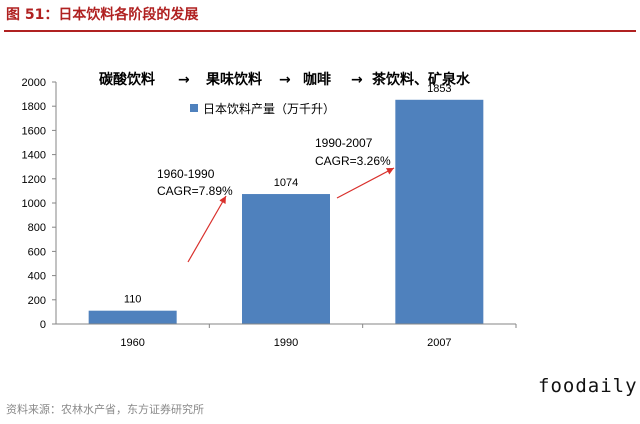 This screenshot has height=424, width=640. I want to click on data-label: 1074, so click(286, 183).